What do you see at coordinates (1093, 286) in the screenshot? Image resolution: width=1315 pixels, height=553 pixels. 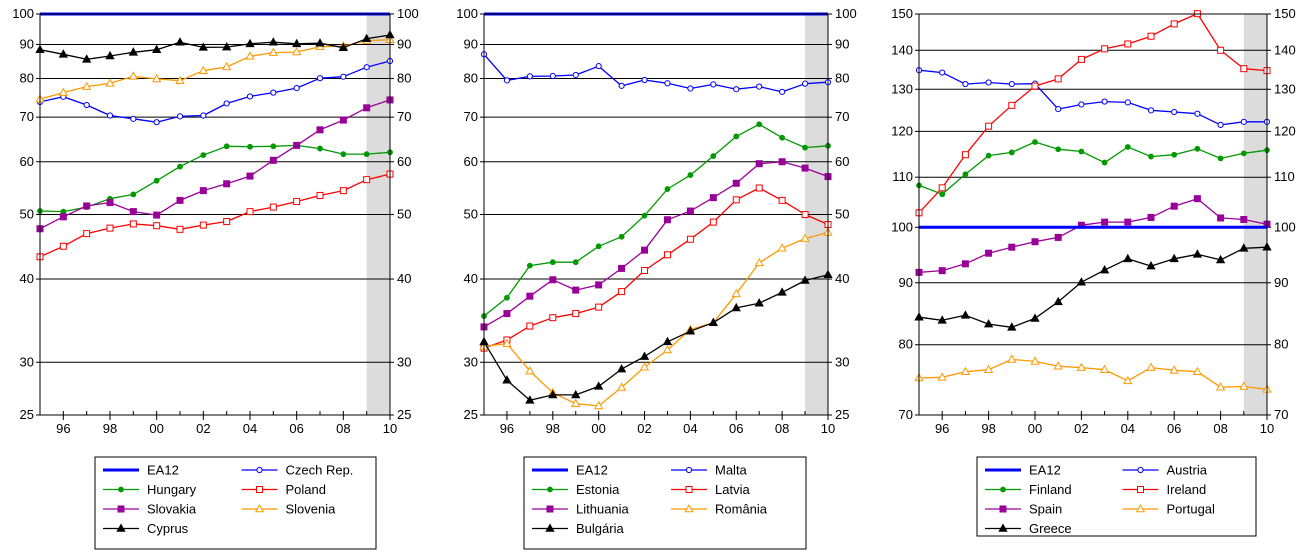 I see `series-greece` at bounding box center [1093, 286].